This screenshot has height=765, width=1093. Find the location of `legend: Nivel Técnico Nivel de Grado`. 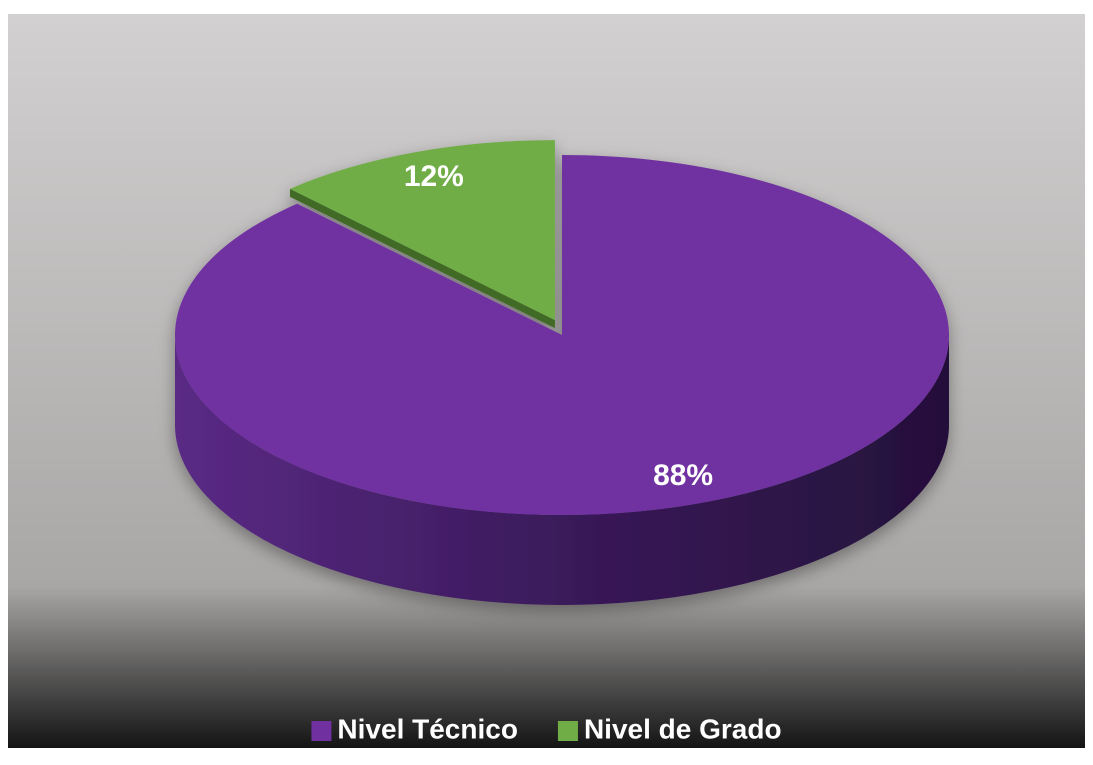

legend: Nivel Técnico Nivel de Grado is located at coordinates (546, 728).